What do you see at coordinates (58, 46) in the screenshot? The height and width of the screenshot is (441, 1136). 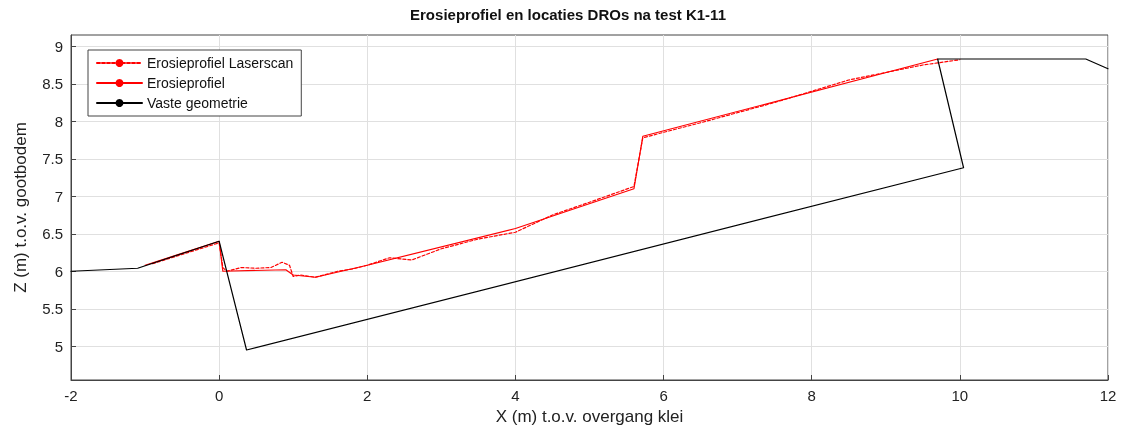 I see `y-tick-label: 9` at bounding box center [58, 46].